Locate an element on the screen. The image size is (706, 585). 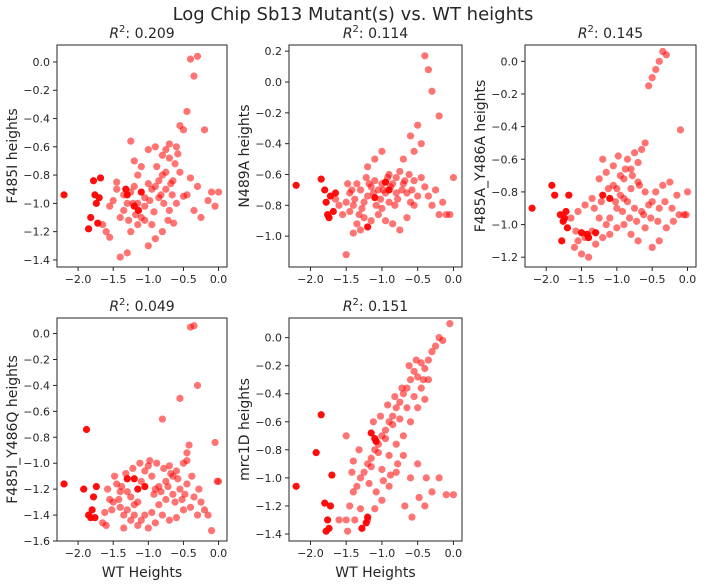
y-tick-label: 0.2 is located at coordinates (274, 51).